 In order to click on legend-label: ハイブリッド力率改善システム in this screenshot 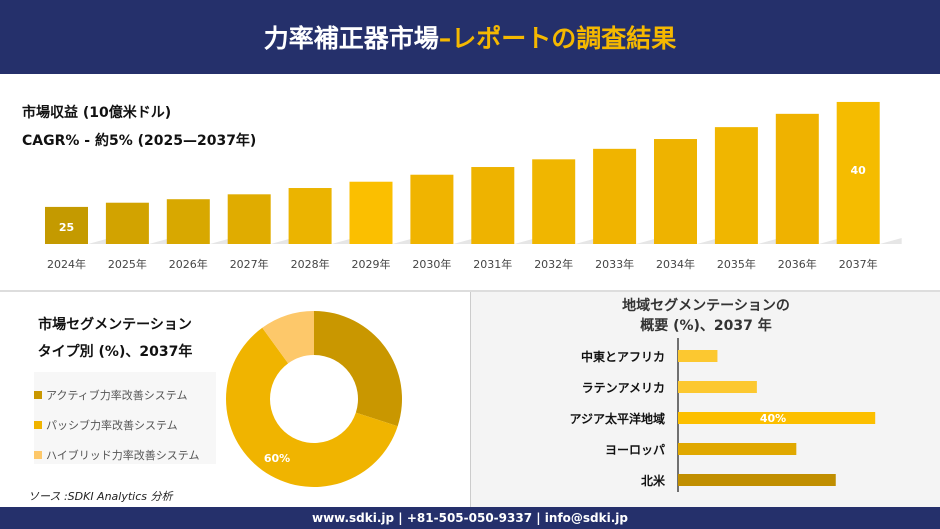, I will do `click(123, 455)`.